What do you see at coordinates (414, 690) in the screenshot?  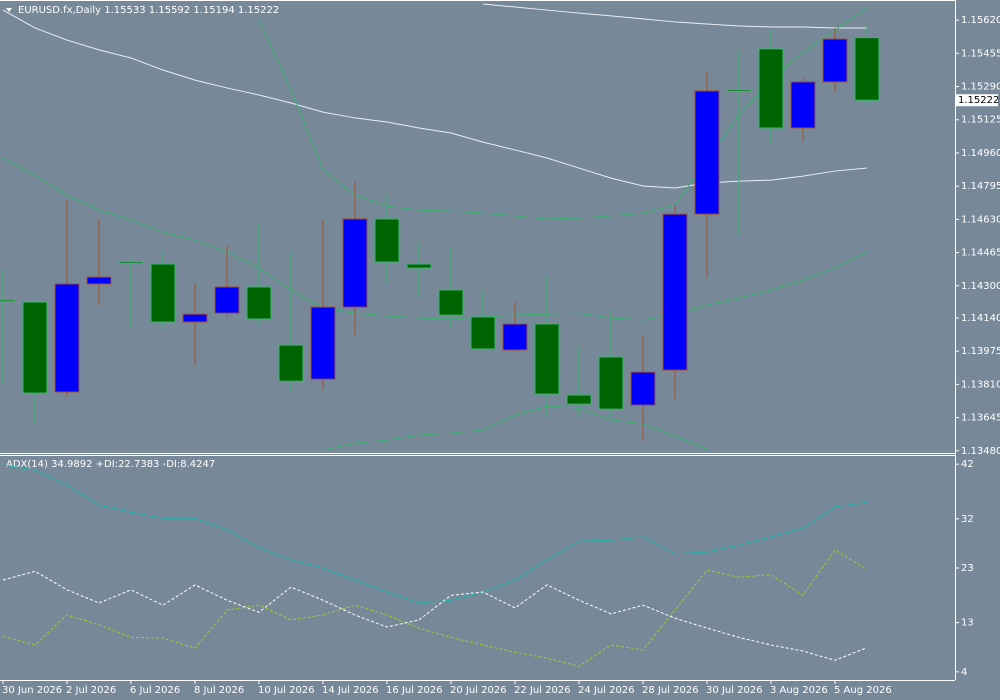 I see `x-tick-label: 16 Jul 2026` at bounding box center [414, 690].